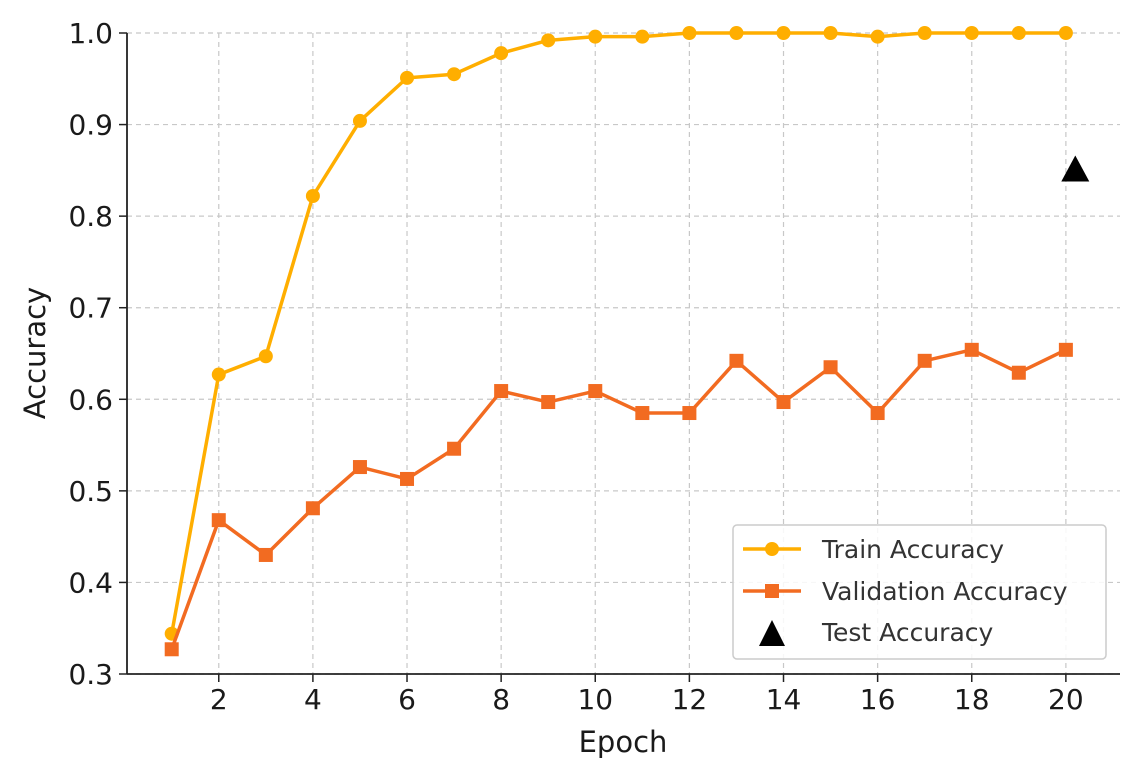  Describe the element at coordinates (407, 699) in the screenshot. I see `x-tick-label: 6` at that location.